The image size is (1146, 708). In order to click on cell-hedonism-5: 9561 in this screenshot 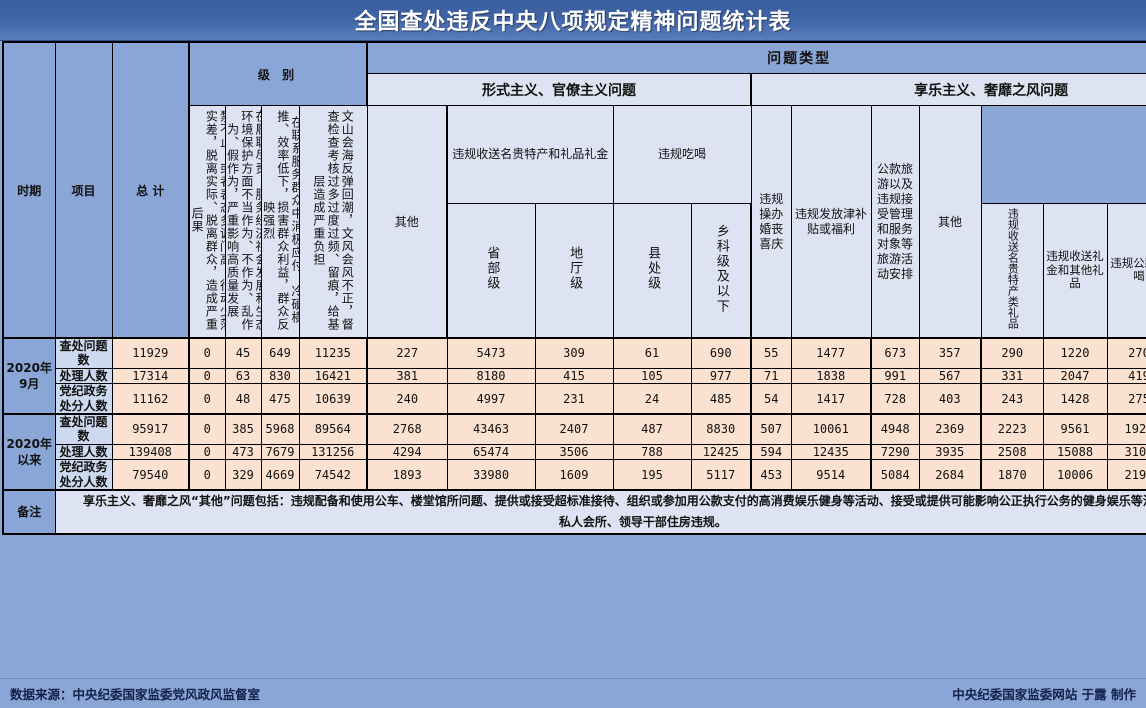, I will do `click(1075, 428)`.